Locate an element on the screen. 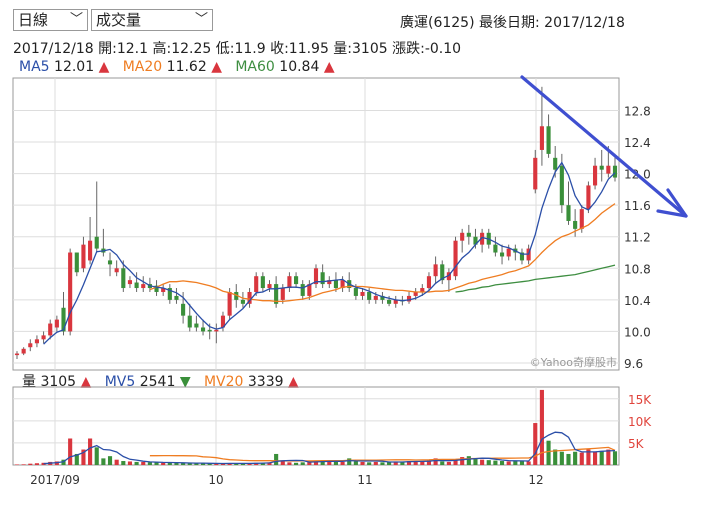  price-tick-label: 12.4 is located at coordinates (637, 143).